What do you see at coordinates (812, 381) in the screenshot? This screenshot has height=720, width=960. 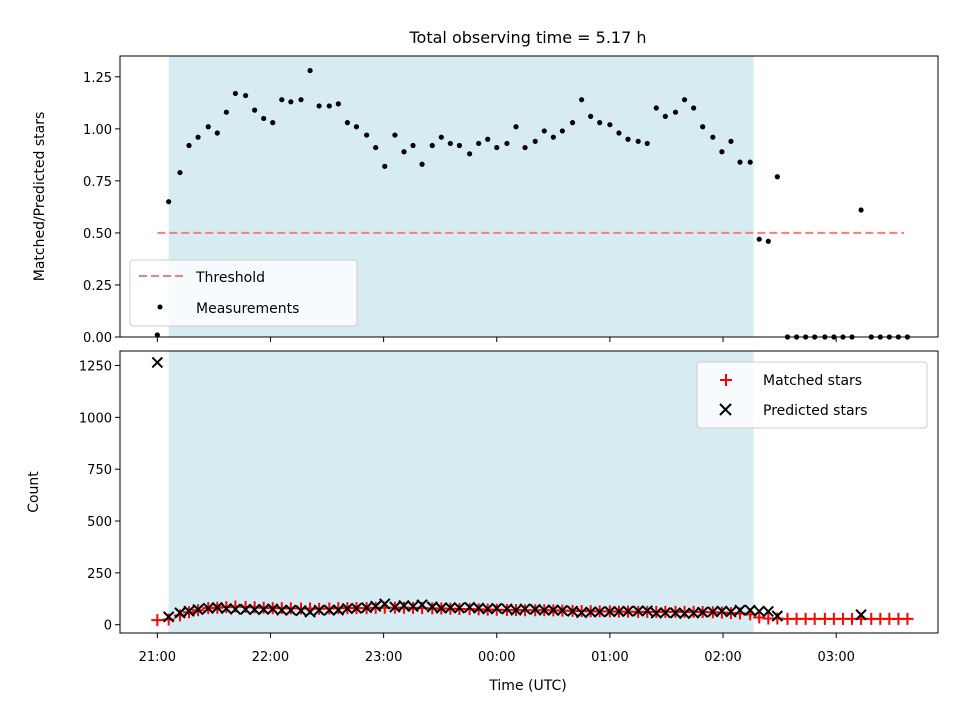 I see `legend-matched-label: Matched stars` at bounding box center [812, 381].